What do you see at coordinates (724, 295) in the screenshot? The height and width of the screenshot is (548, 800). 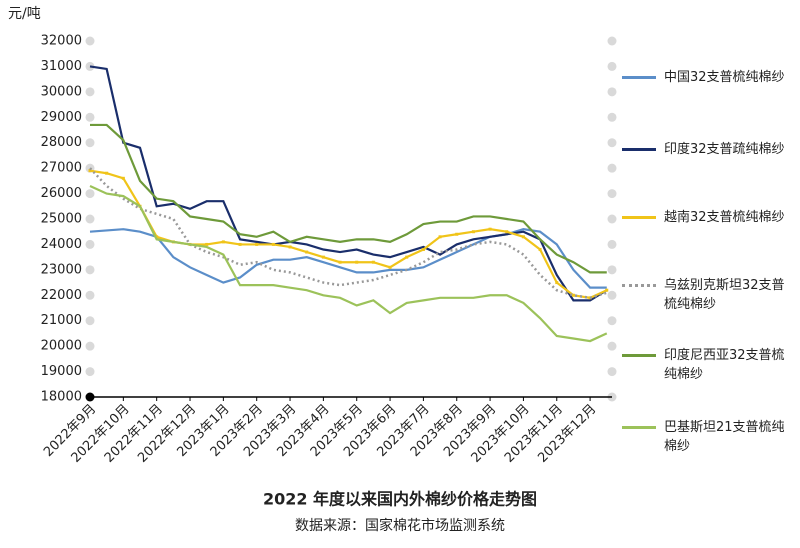 I see `legend-label: 乌兹别克斯坦32支普梳纯棉纱` at bounding box center [724, 295].